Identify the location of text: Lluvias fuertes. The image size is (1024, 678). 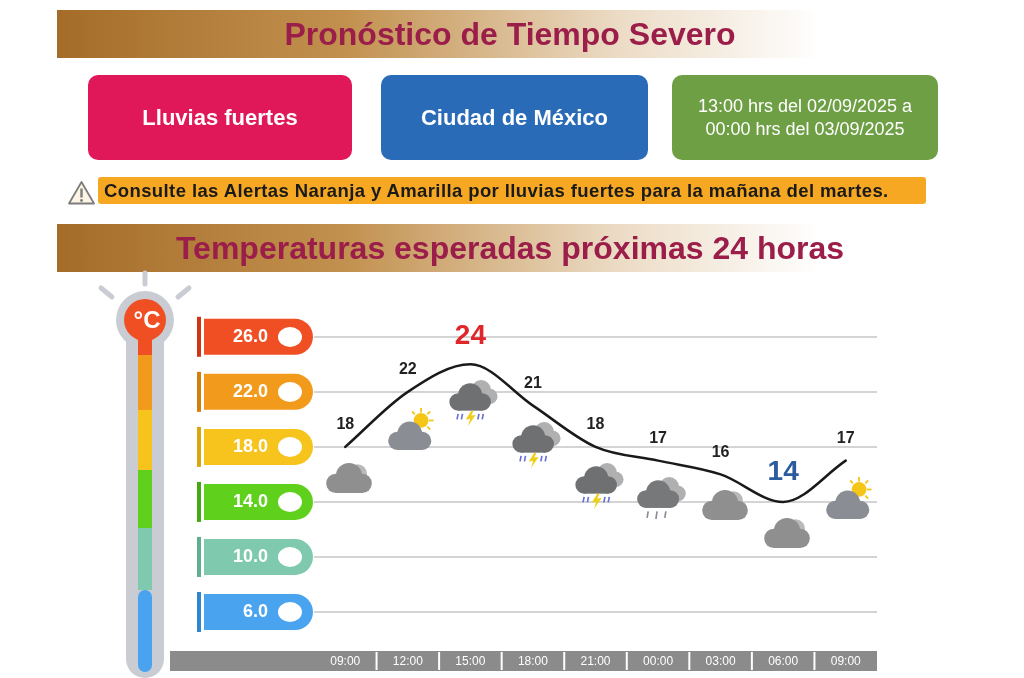
(220, 117).